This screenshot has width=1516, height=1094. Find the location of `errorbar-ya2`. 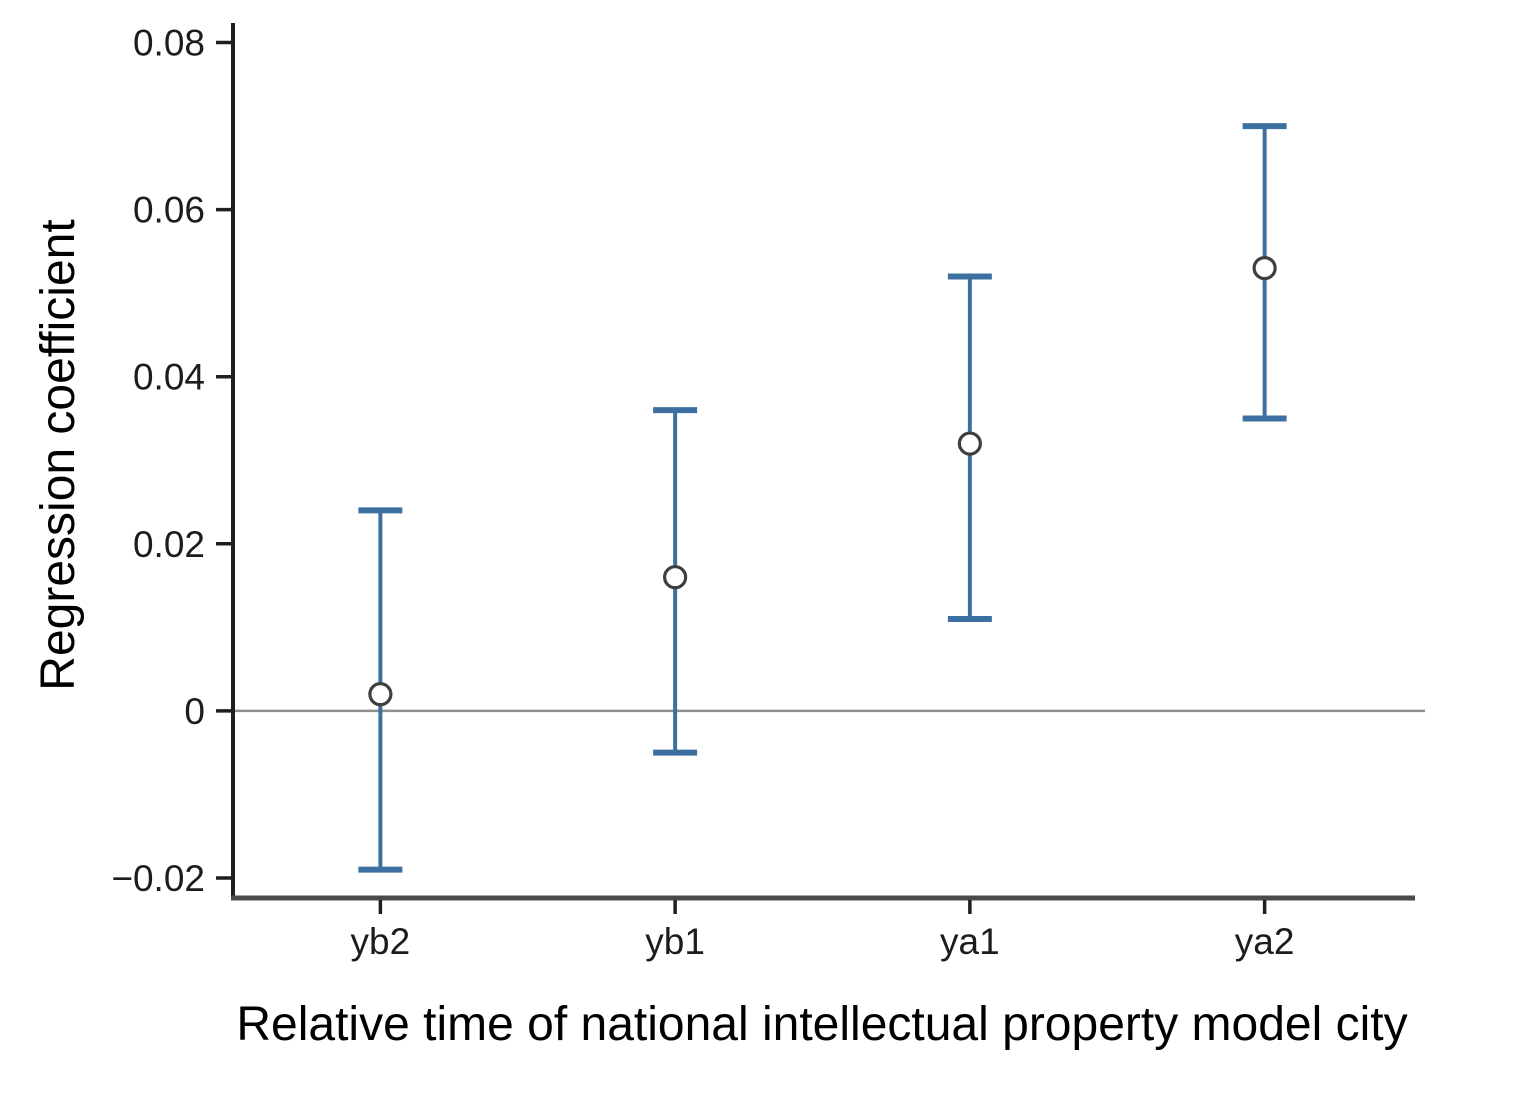

errorbar-ya2 is located at coordinates (1264, 272).